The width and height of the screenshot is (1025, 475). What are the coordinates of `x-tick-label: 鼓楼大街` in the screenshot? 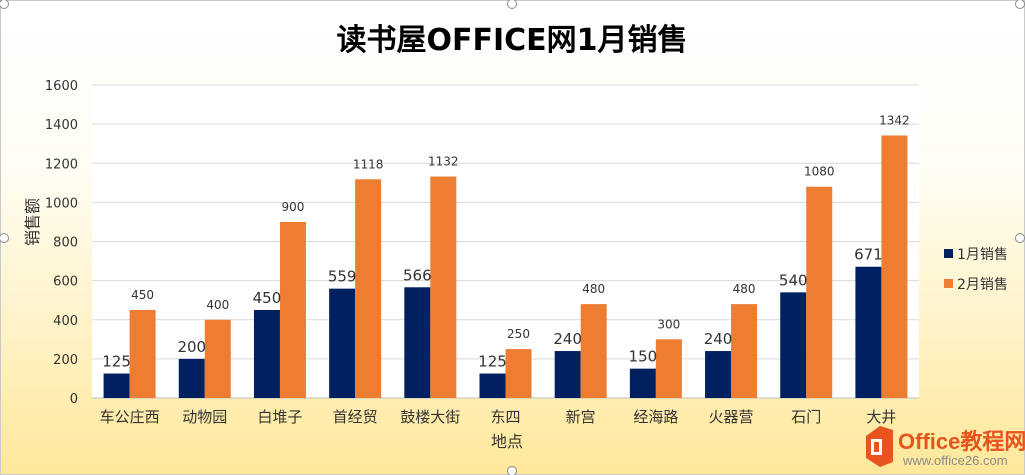 It's located at (430, 417).